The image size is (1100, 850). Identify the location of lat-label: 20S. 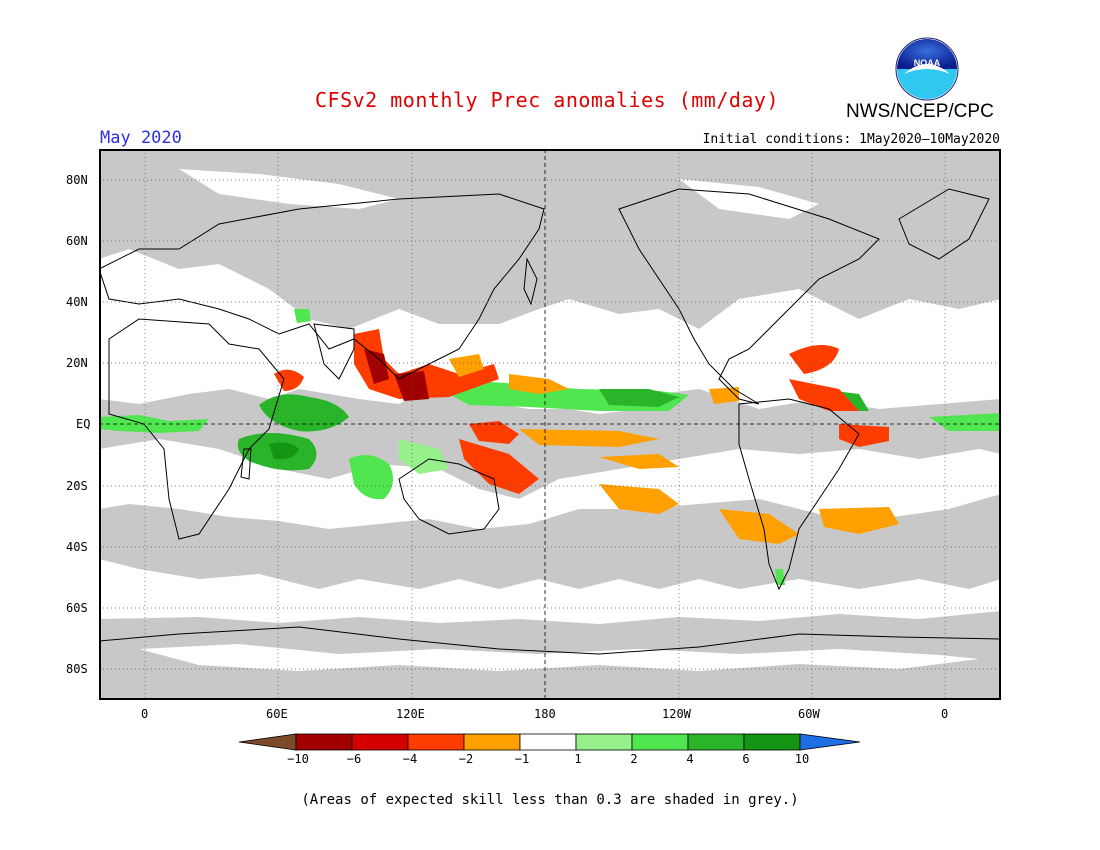
(77, 486).